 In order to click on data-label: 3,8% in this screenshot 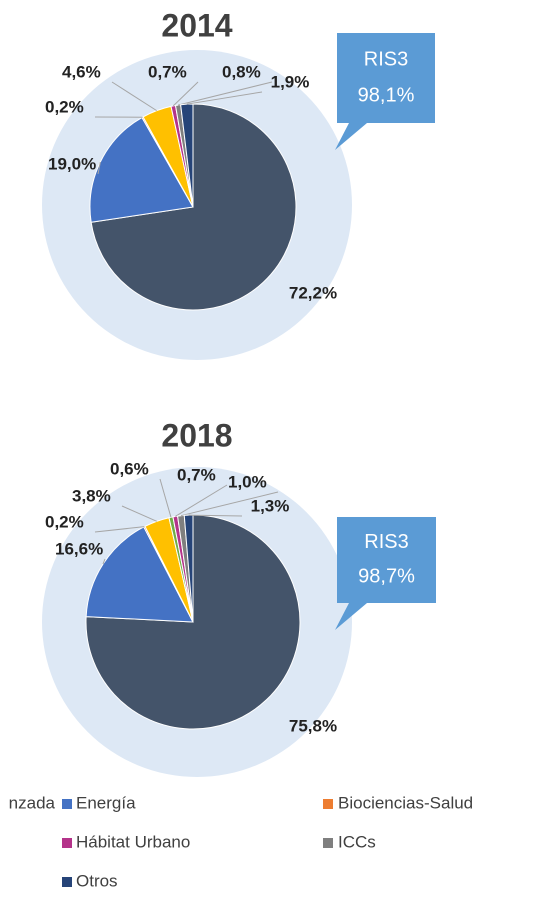, I will do `click(91, 495)`.